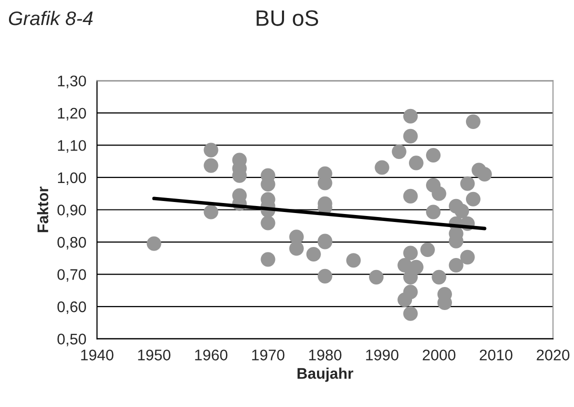 The width and height of the screenshot is (574, 407). What do you see at coordinates (97, 355) in the screenshot?
I see `x-tick-label: 1940` at bounding box center [97, 355].